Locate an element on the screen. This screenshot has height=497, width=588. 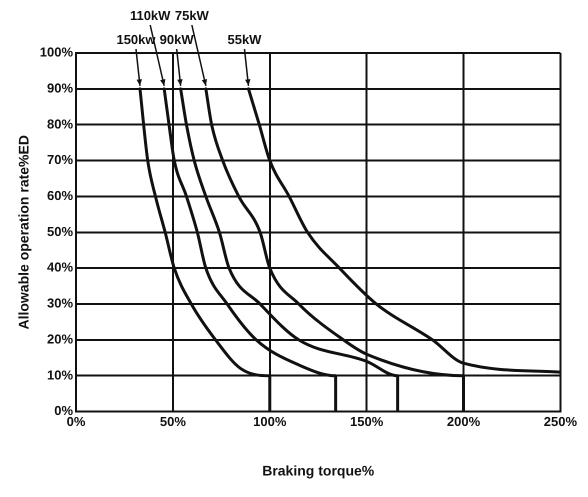
y-tick-label: 100% is located at coordinates (57, 52).